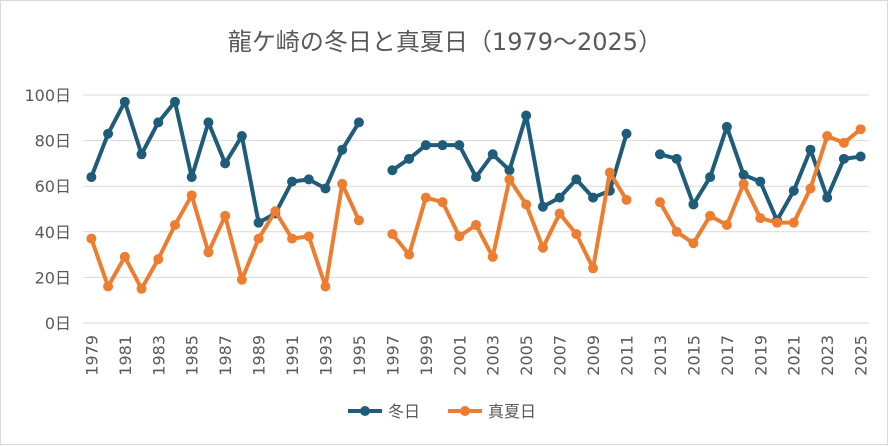 This screenshot has width=888, height=446. What do you see at coordinates (53, 232) in the screenshot?
I see `y-tick-label: 40日` at bounding box center [53, 232].